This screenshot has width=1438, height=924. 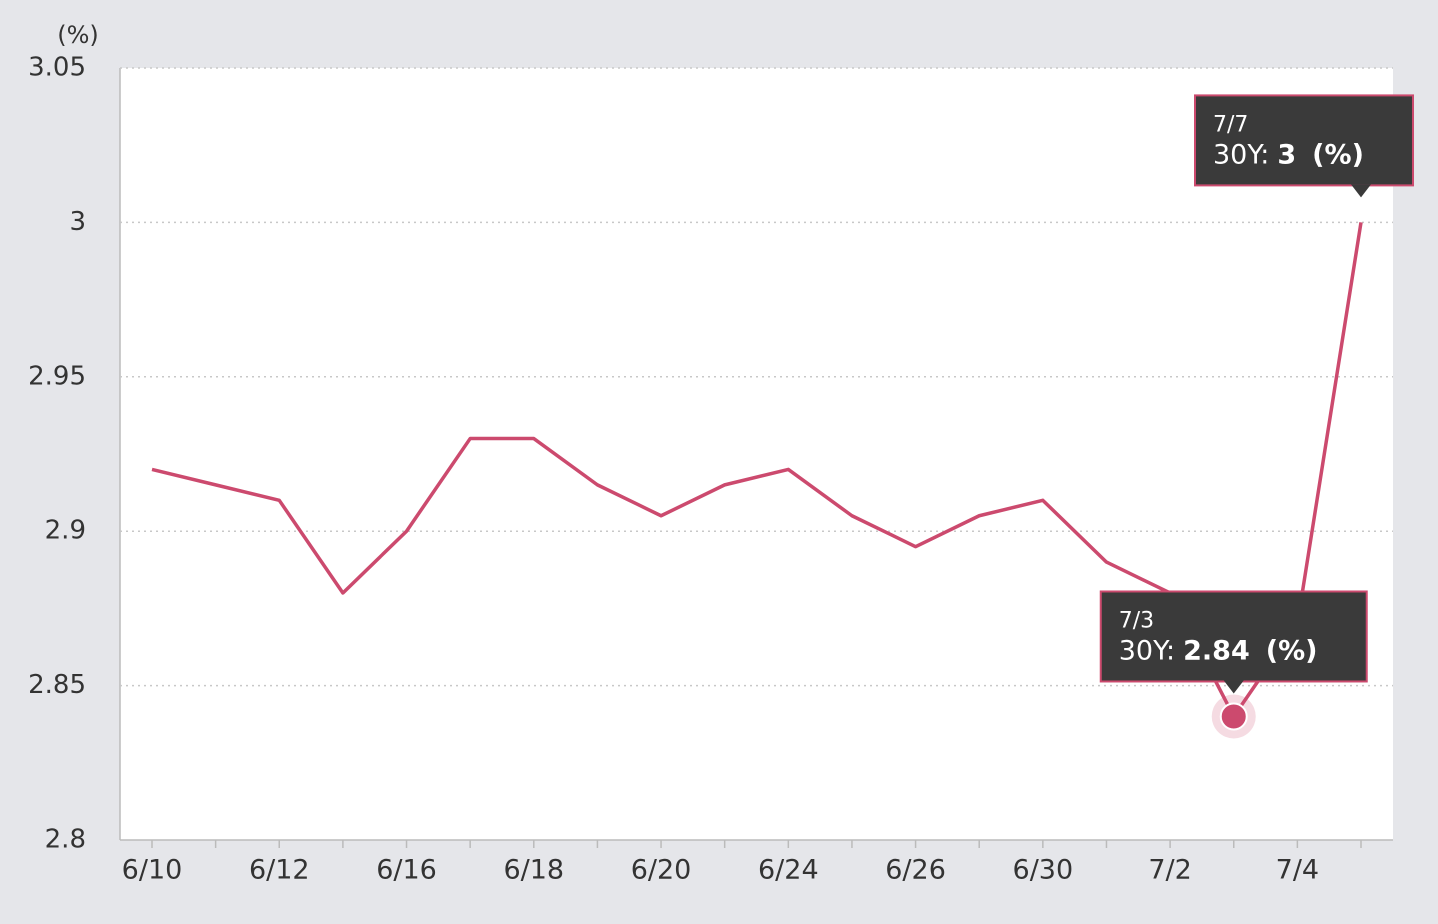 I want to click on highlight-point, so click(x=1233, y=716).